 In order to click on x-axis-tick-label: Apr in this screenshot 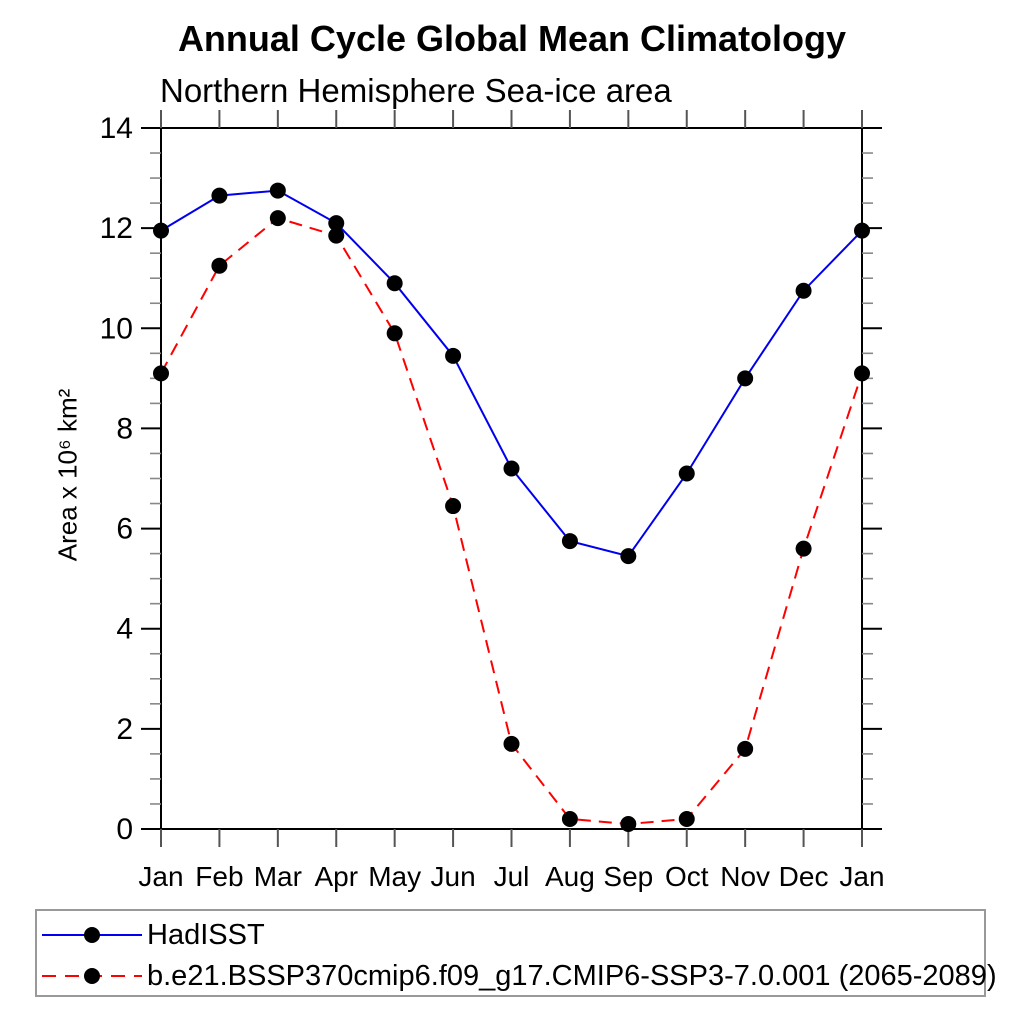, I will do `click(336, 876)`.